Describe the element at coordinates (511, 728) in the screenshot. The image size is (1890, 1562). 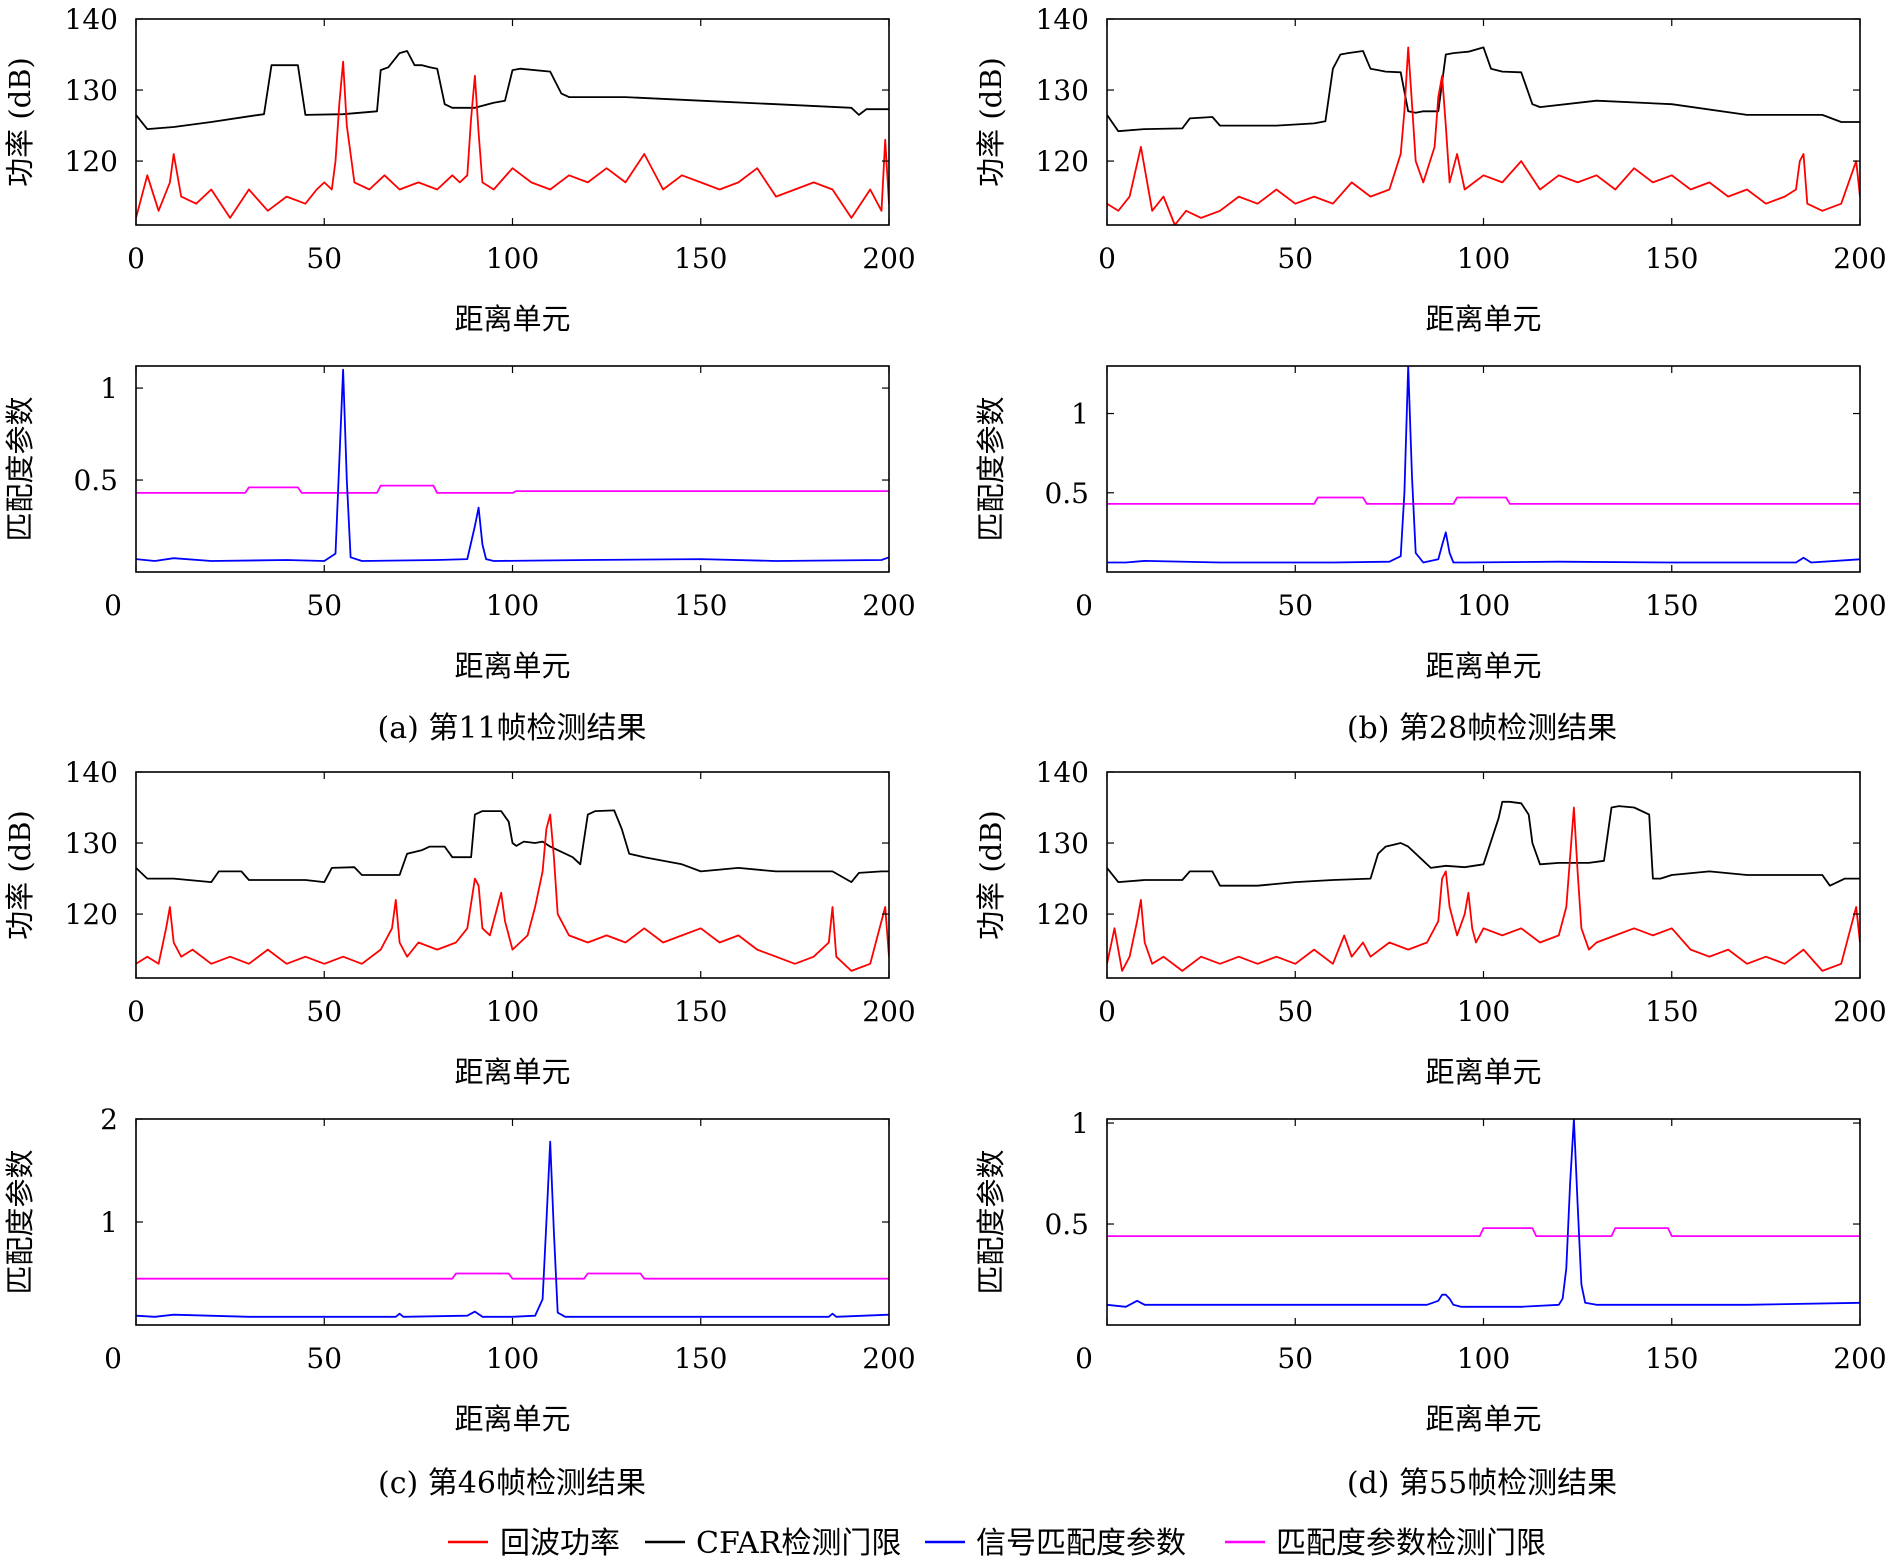
I see `caption-a: (a) 第11帧检测结果` at that location.